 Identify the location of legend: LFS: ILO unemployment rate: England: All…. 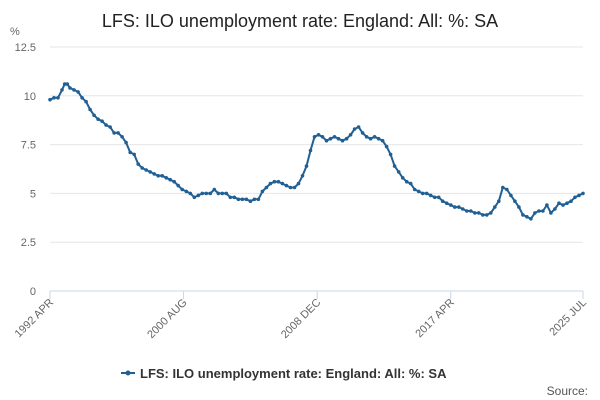
(284, 373).